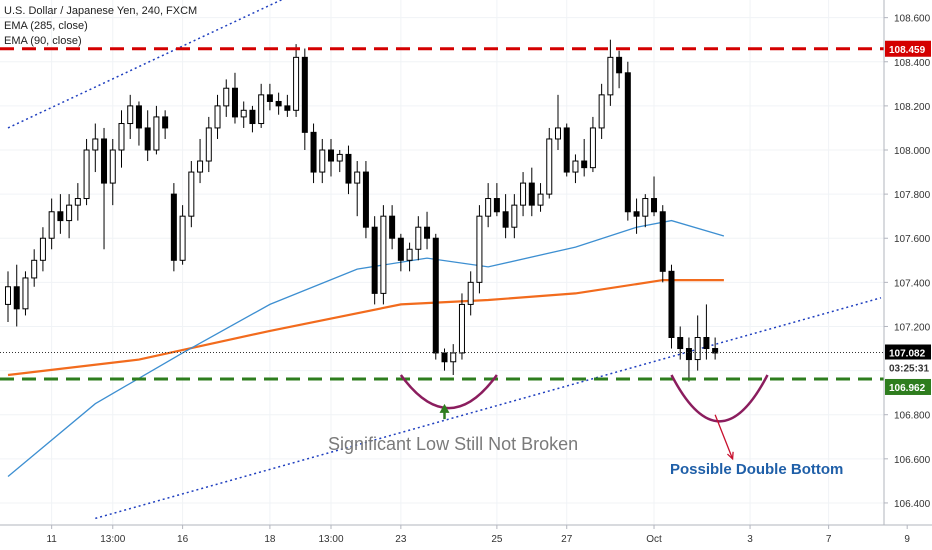 Image resolution: width=932 pixels, height=550 pixels. What do you see at coordinates (453, 444) in the screenshot?
I see `low-annotation: Significant Low Still Not Broken` at bounding box center [453, 444].